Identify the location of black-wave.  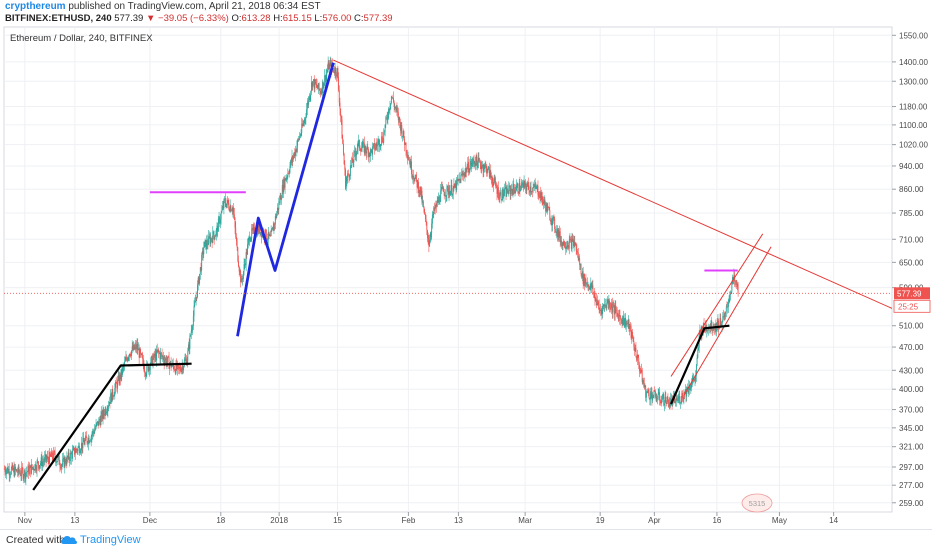
(112, 426).